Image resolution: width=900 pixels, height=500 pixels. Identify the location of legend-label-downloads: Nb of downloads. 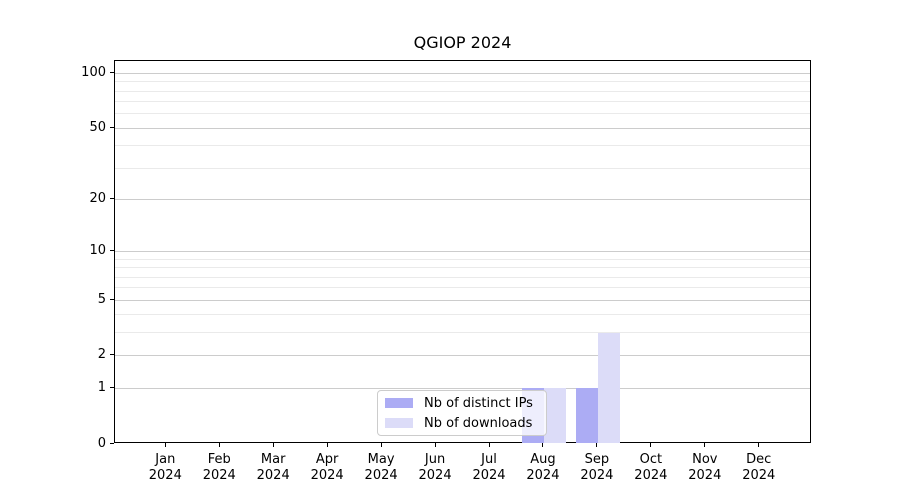
(478, 423).